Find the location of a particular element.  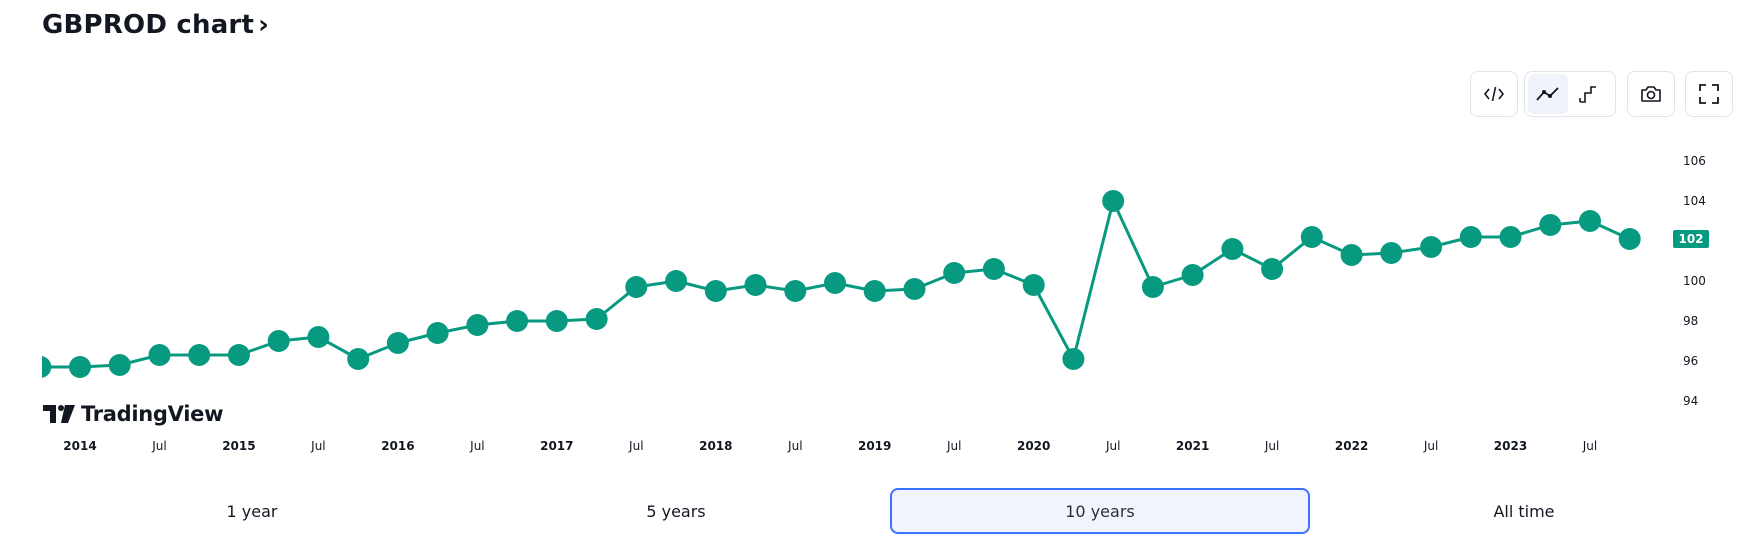

fullscreen-icon is located at coordinates (1709, 94).